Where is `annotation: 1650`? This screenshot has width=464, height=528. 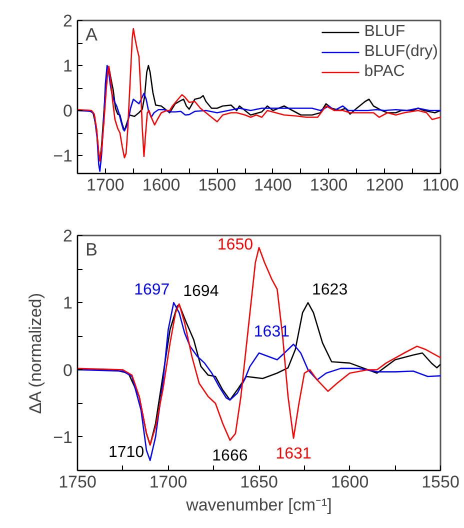 annotation: 1650 is located at coordinates (235, 245).